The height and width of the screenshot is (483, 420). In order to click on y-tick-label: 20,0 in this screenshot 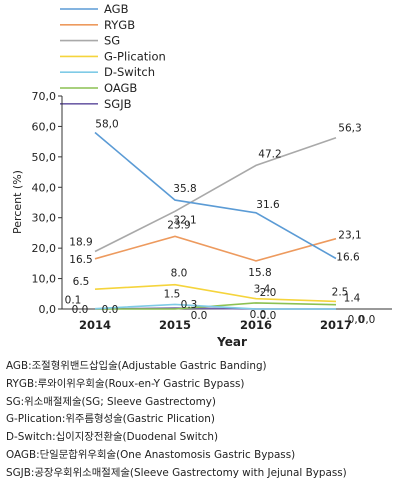, I will do `click(44, 248)`.